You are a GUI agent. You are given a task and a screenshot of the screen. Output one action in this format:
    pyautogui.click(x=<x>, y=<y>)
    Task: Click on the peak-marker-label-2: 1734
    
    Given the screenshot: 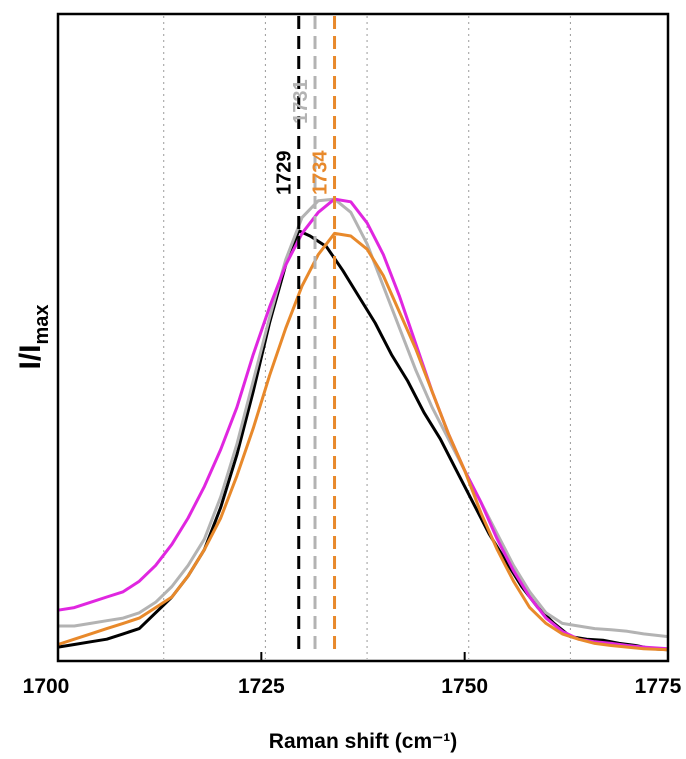 What is the action you would take?
    pyautogui.click(x=321, y=172)
    